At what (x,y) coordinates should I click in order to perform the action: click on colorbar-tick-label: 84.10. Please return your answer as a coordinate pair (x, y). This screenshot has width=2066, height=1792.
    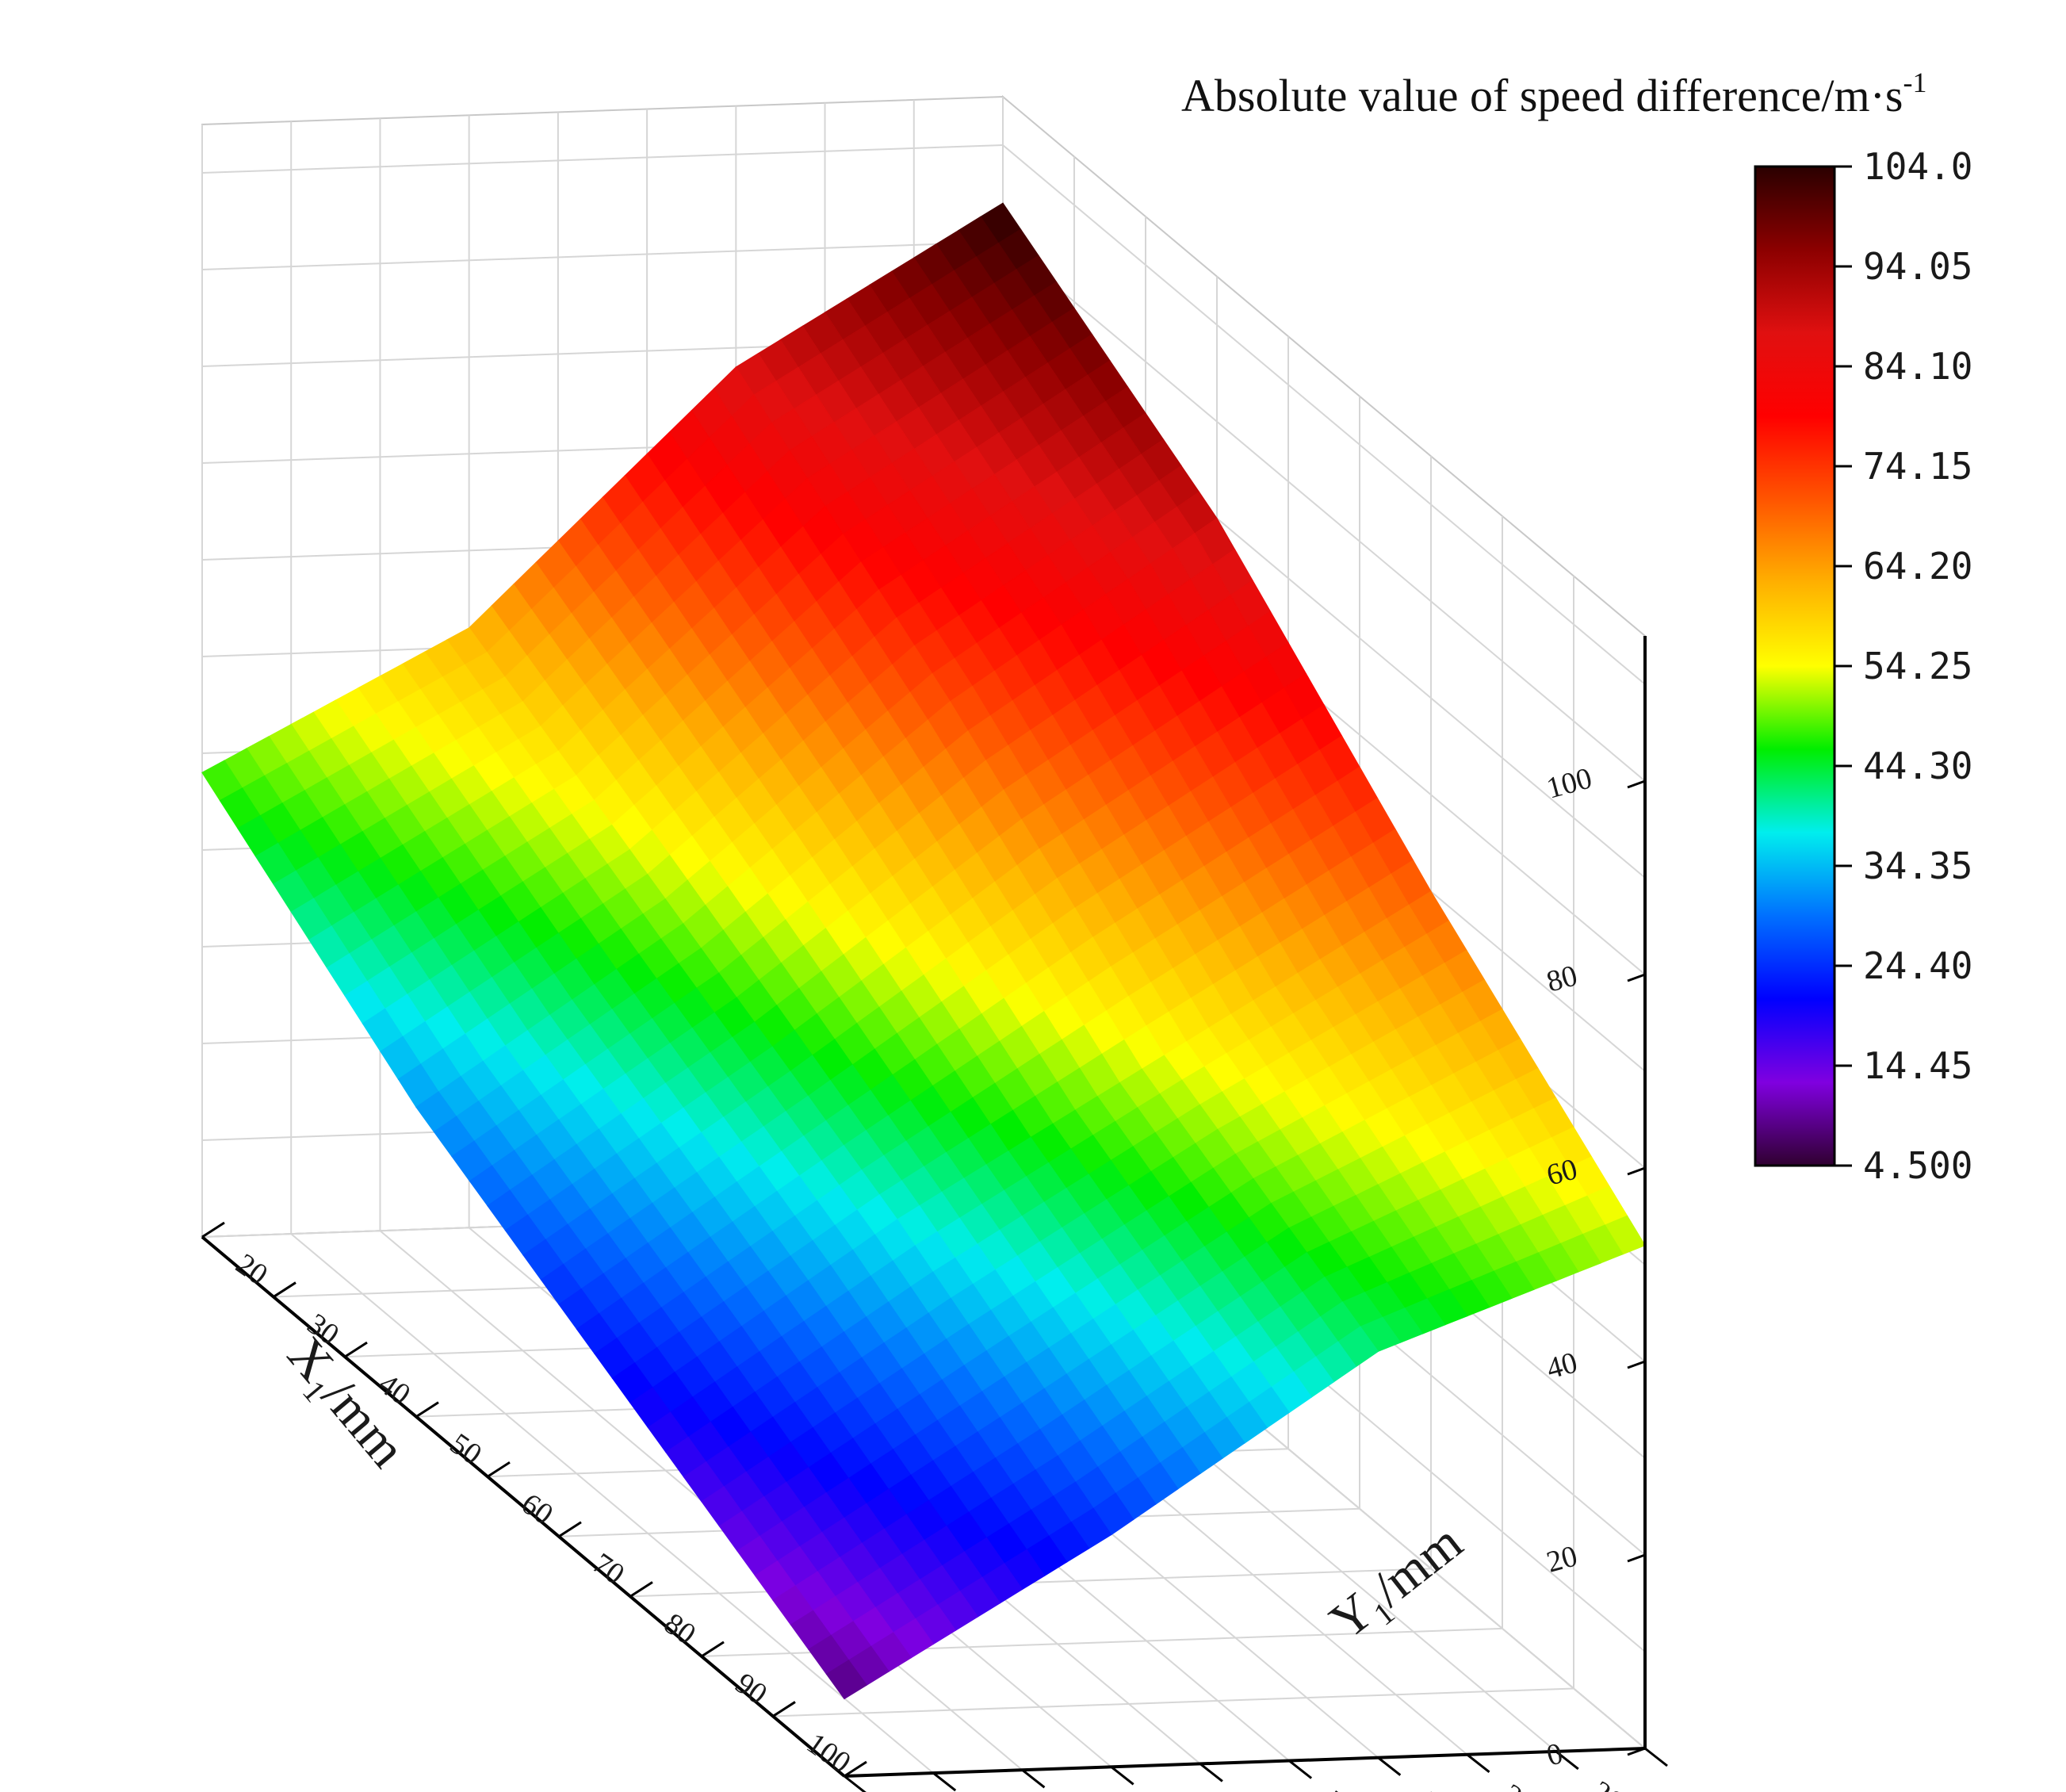
    Looking at the image, I should click on (1917, 366).